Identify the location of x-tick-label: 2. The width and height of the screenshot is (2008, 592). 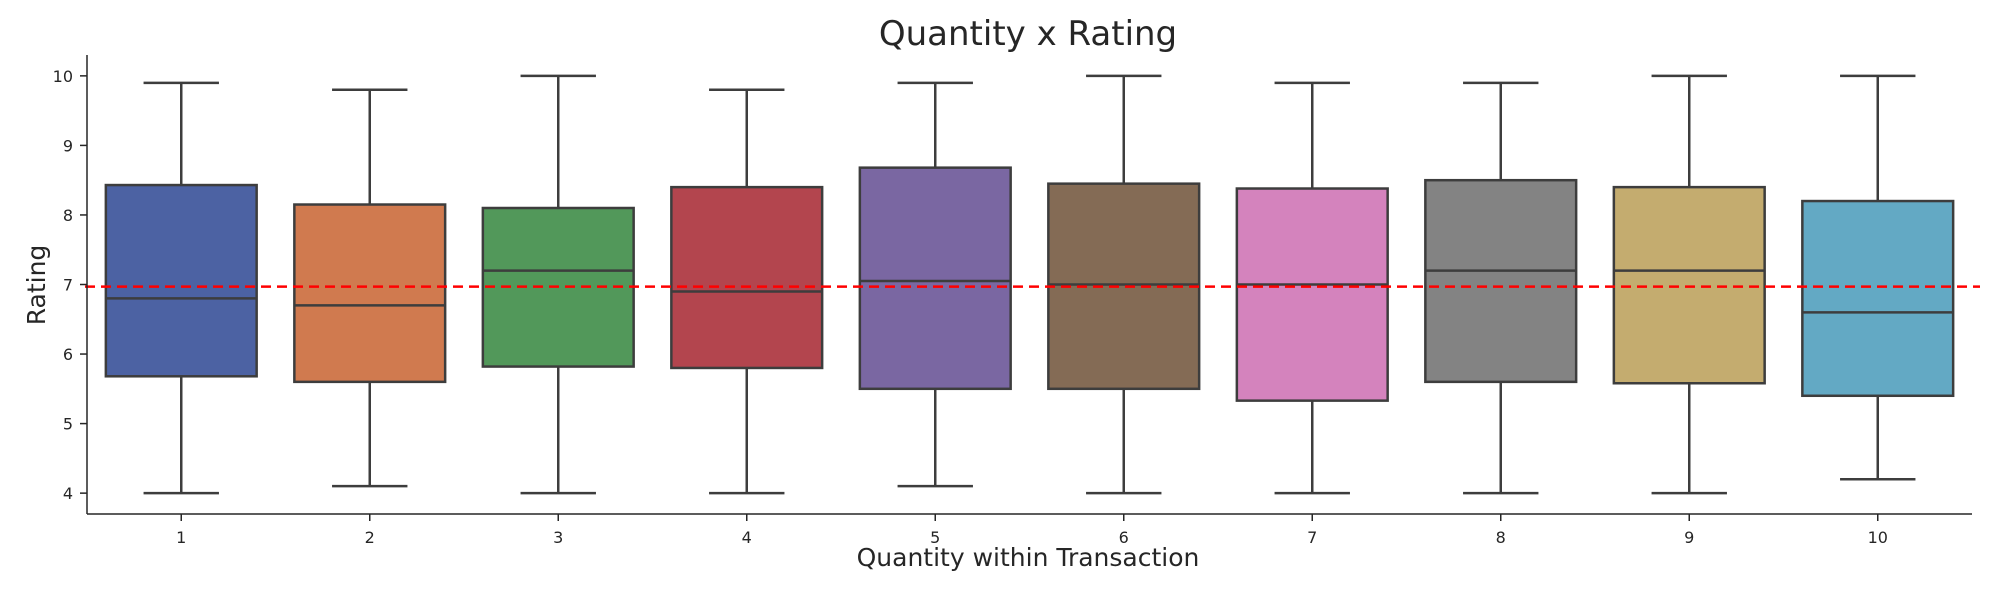
(370, 537).